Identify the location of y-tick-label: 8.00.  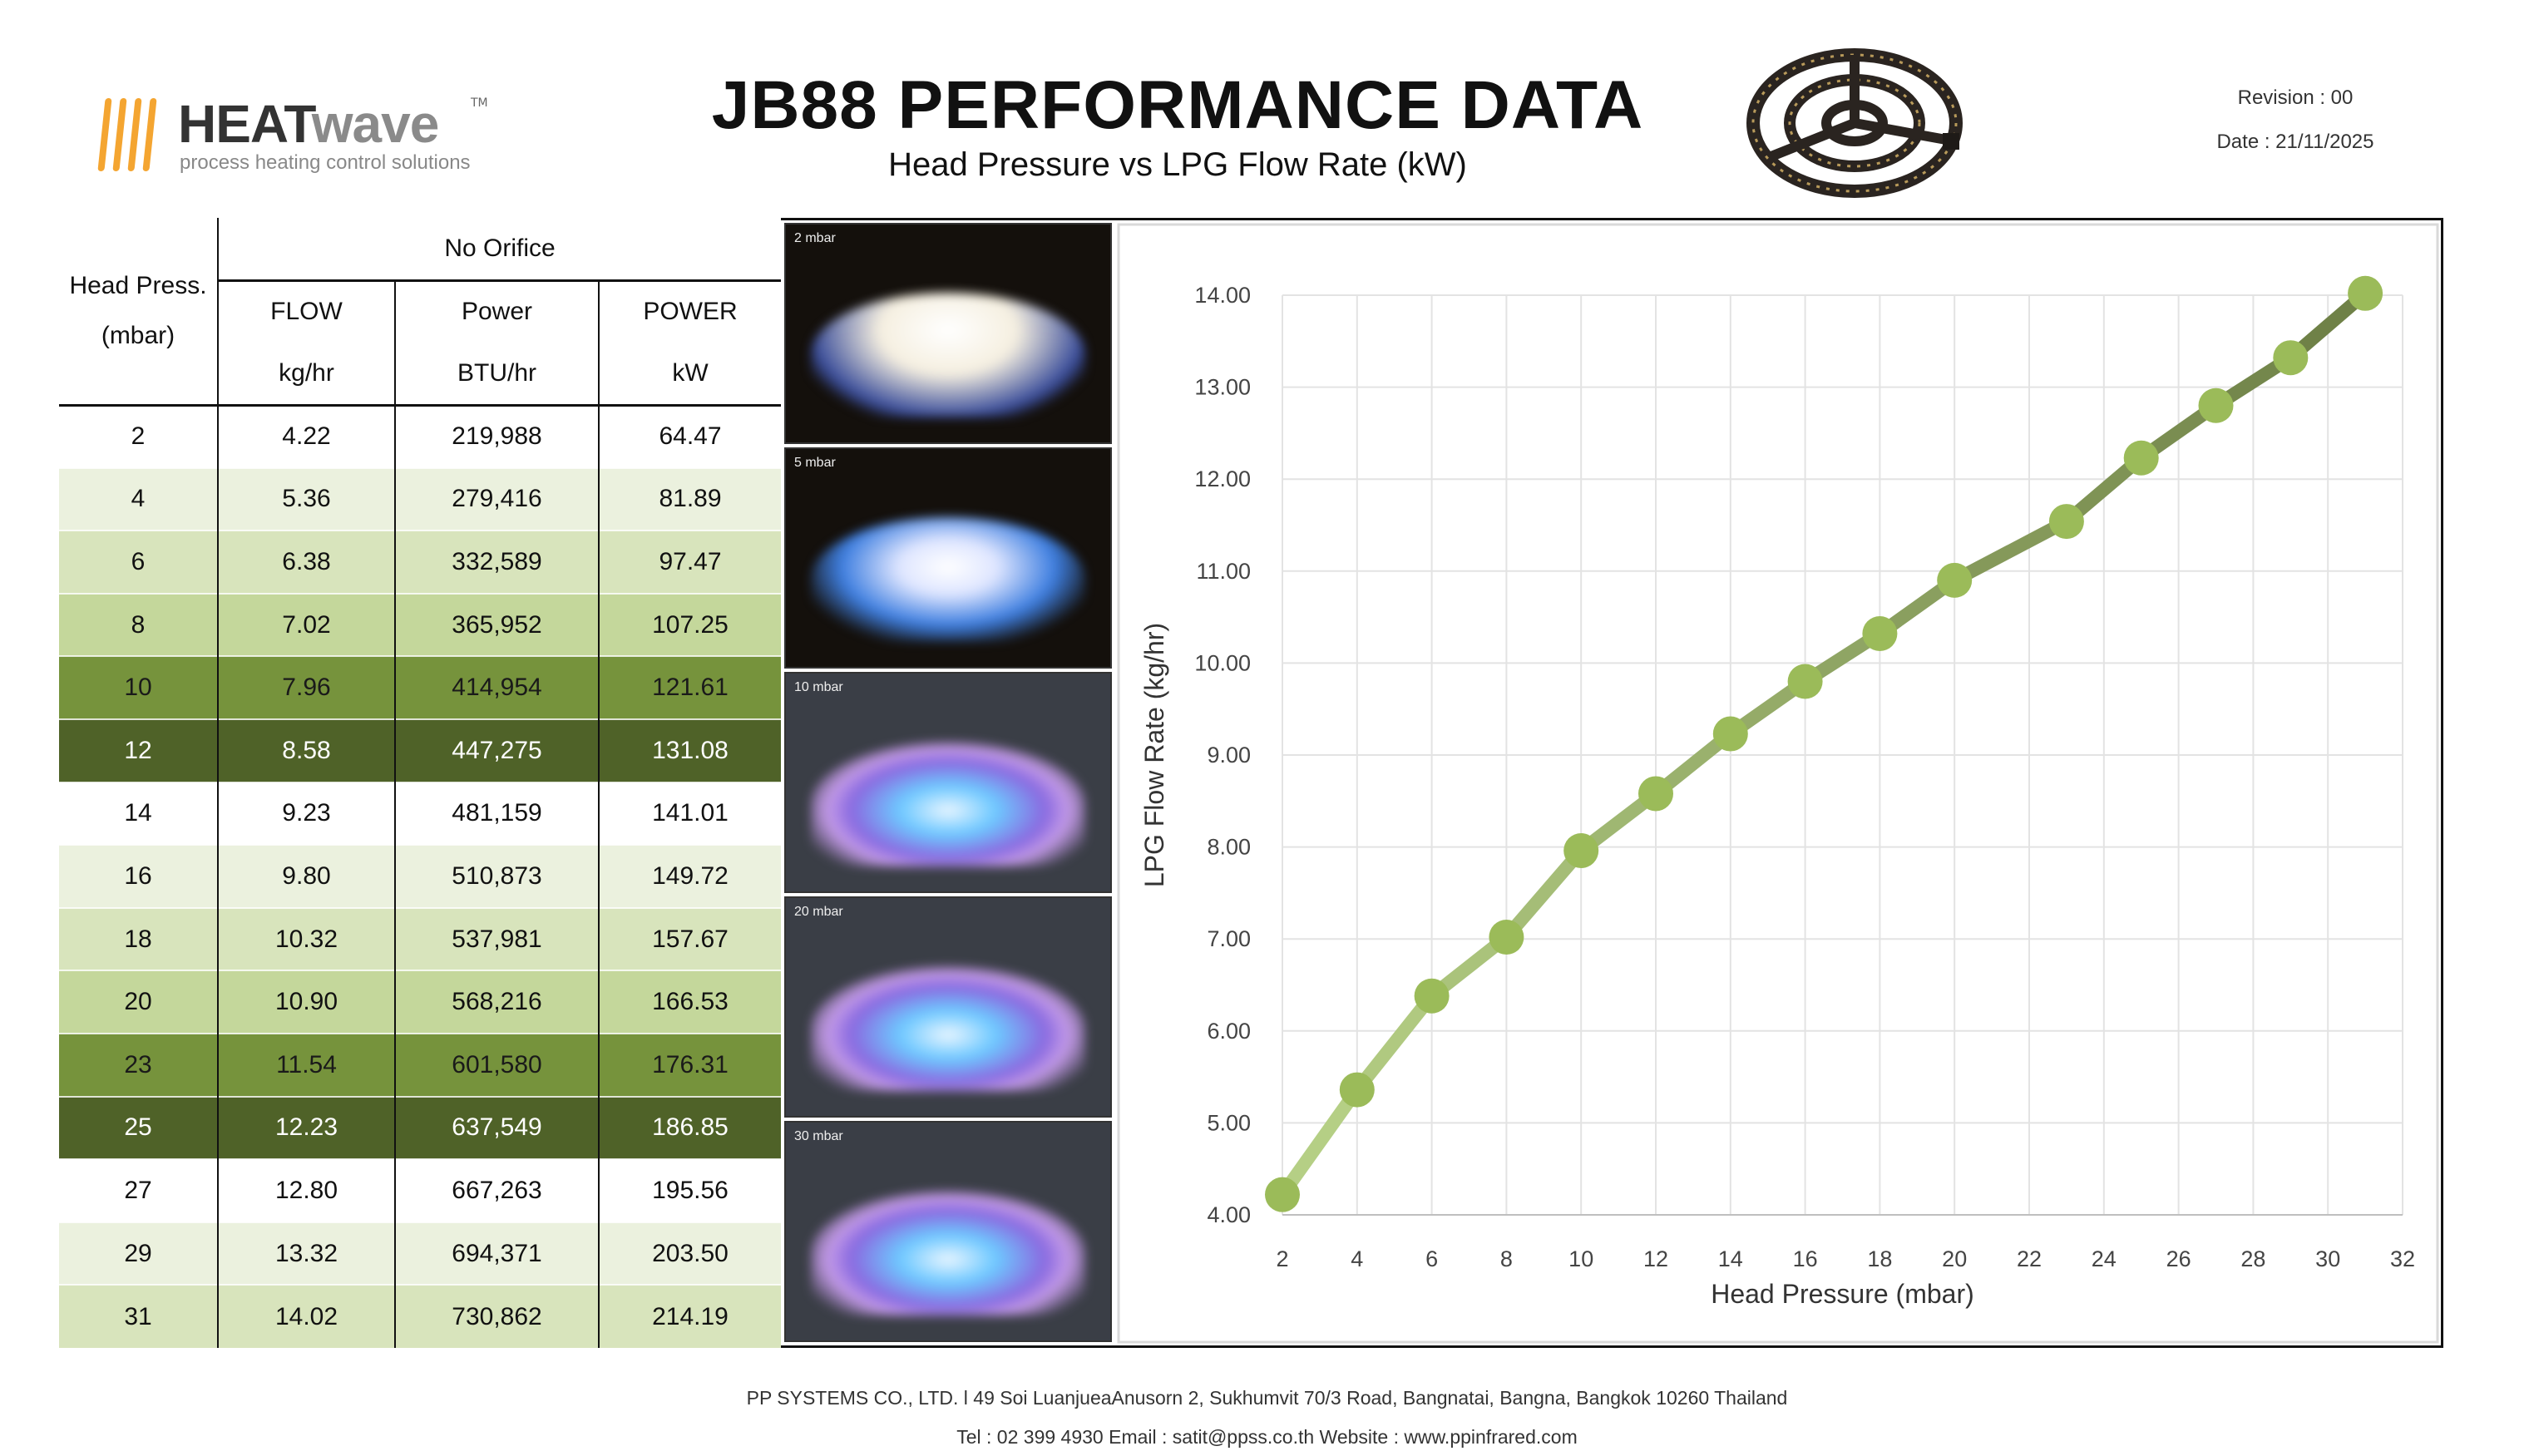
(1229, 847).